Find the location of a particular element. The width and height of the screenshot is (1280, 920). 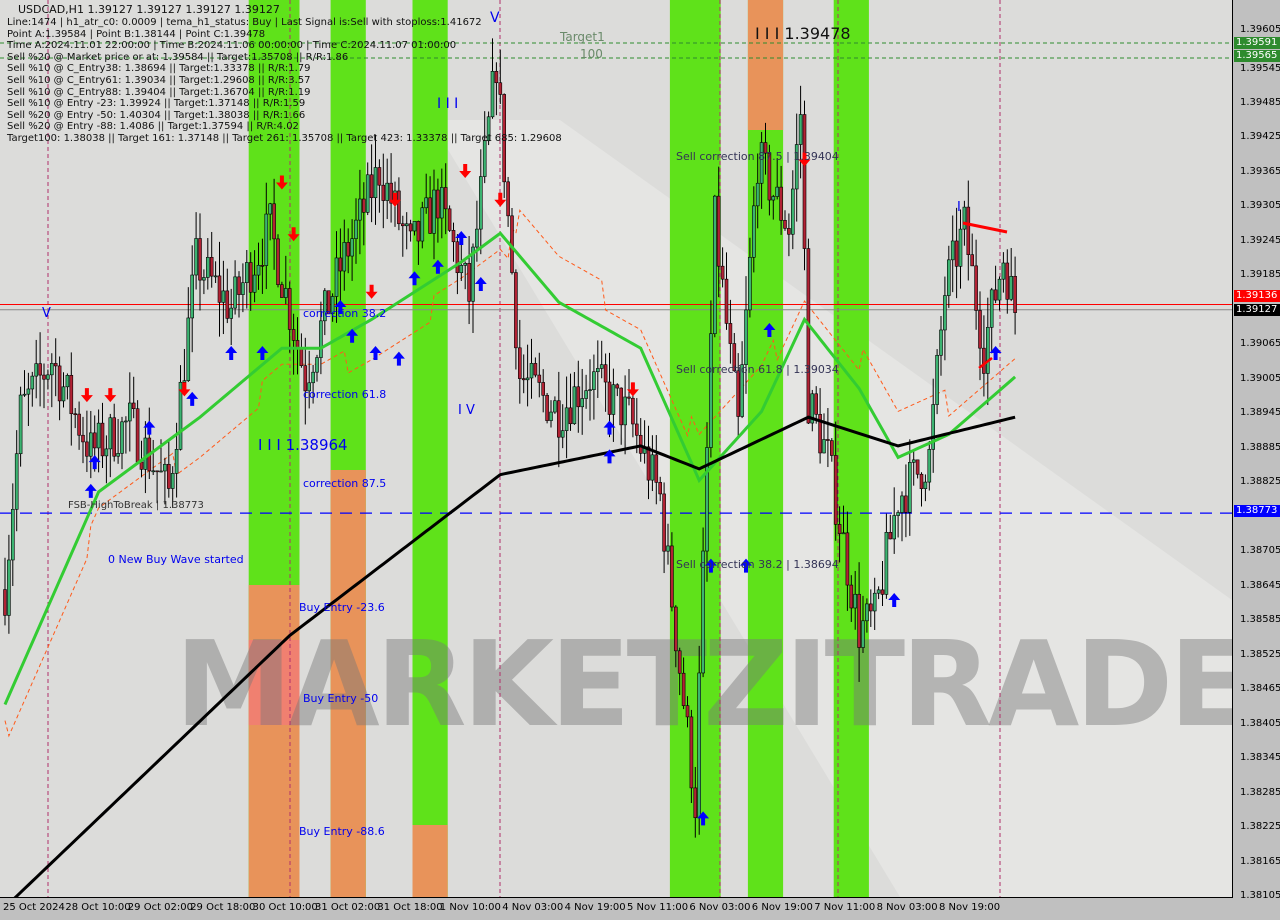

wave-v-top: V is located at coordinates (495, 18).